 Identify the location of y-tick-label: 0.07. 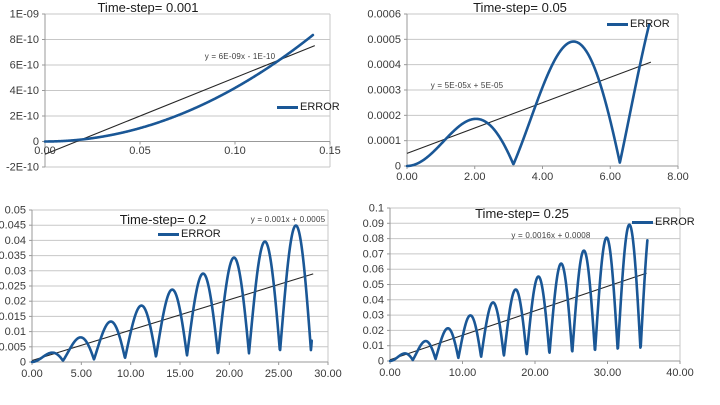
(373, 254).